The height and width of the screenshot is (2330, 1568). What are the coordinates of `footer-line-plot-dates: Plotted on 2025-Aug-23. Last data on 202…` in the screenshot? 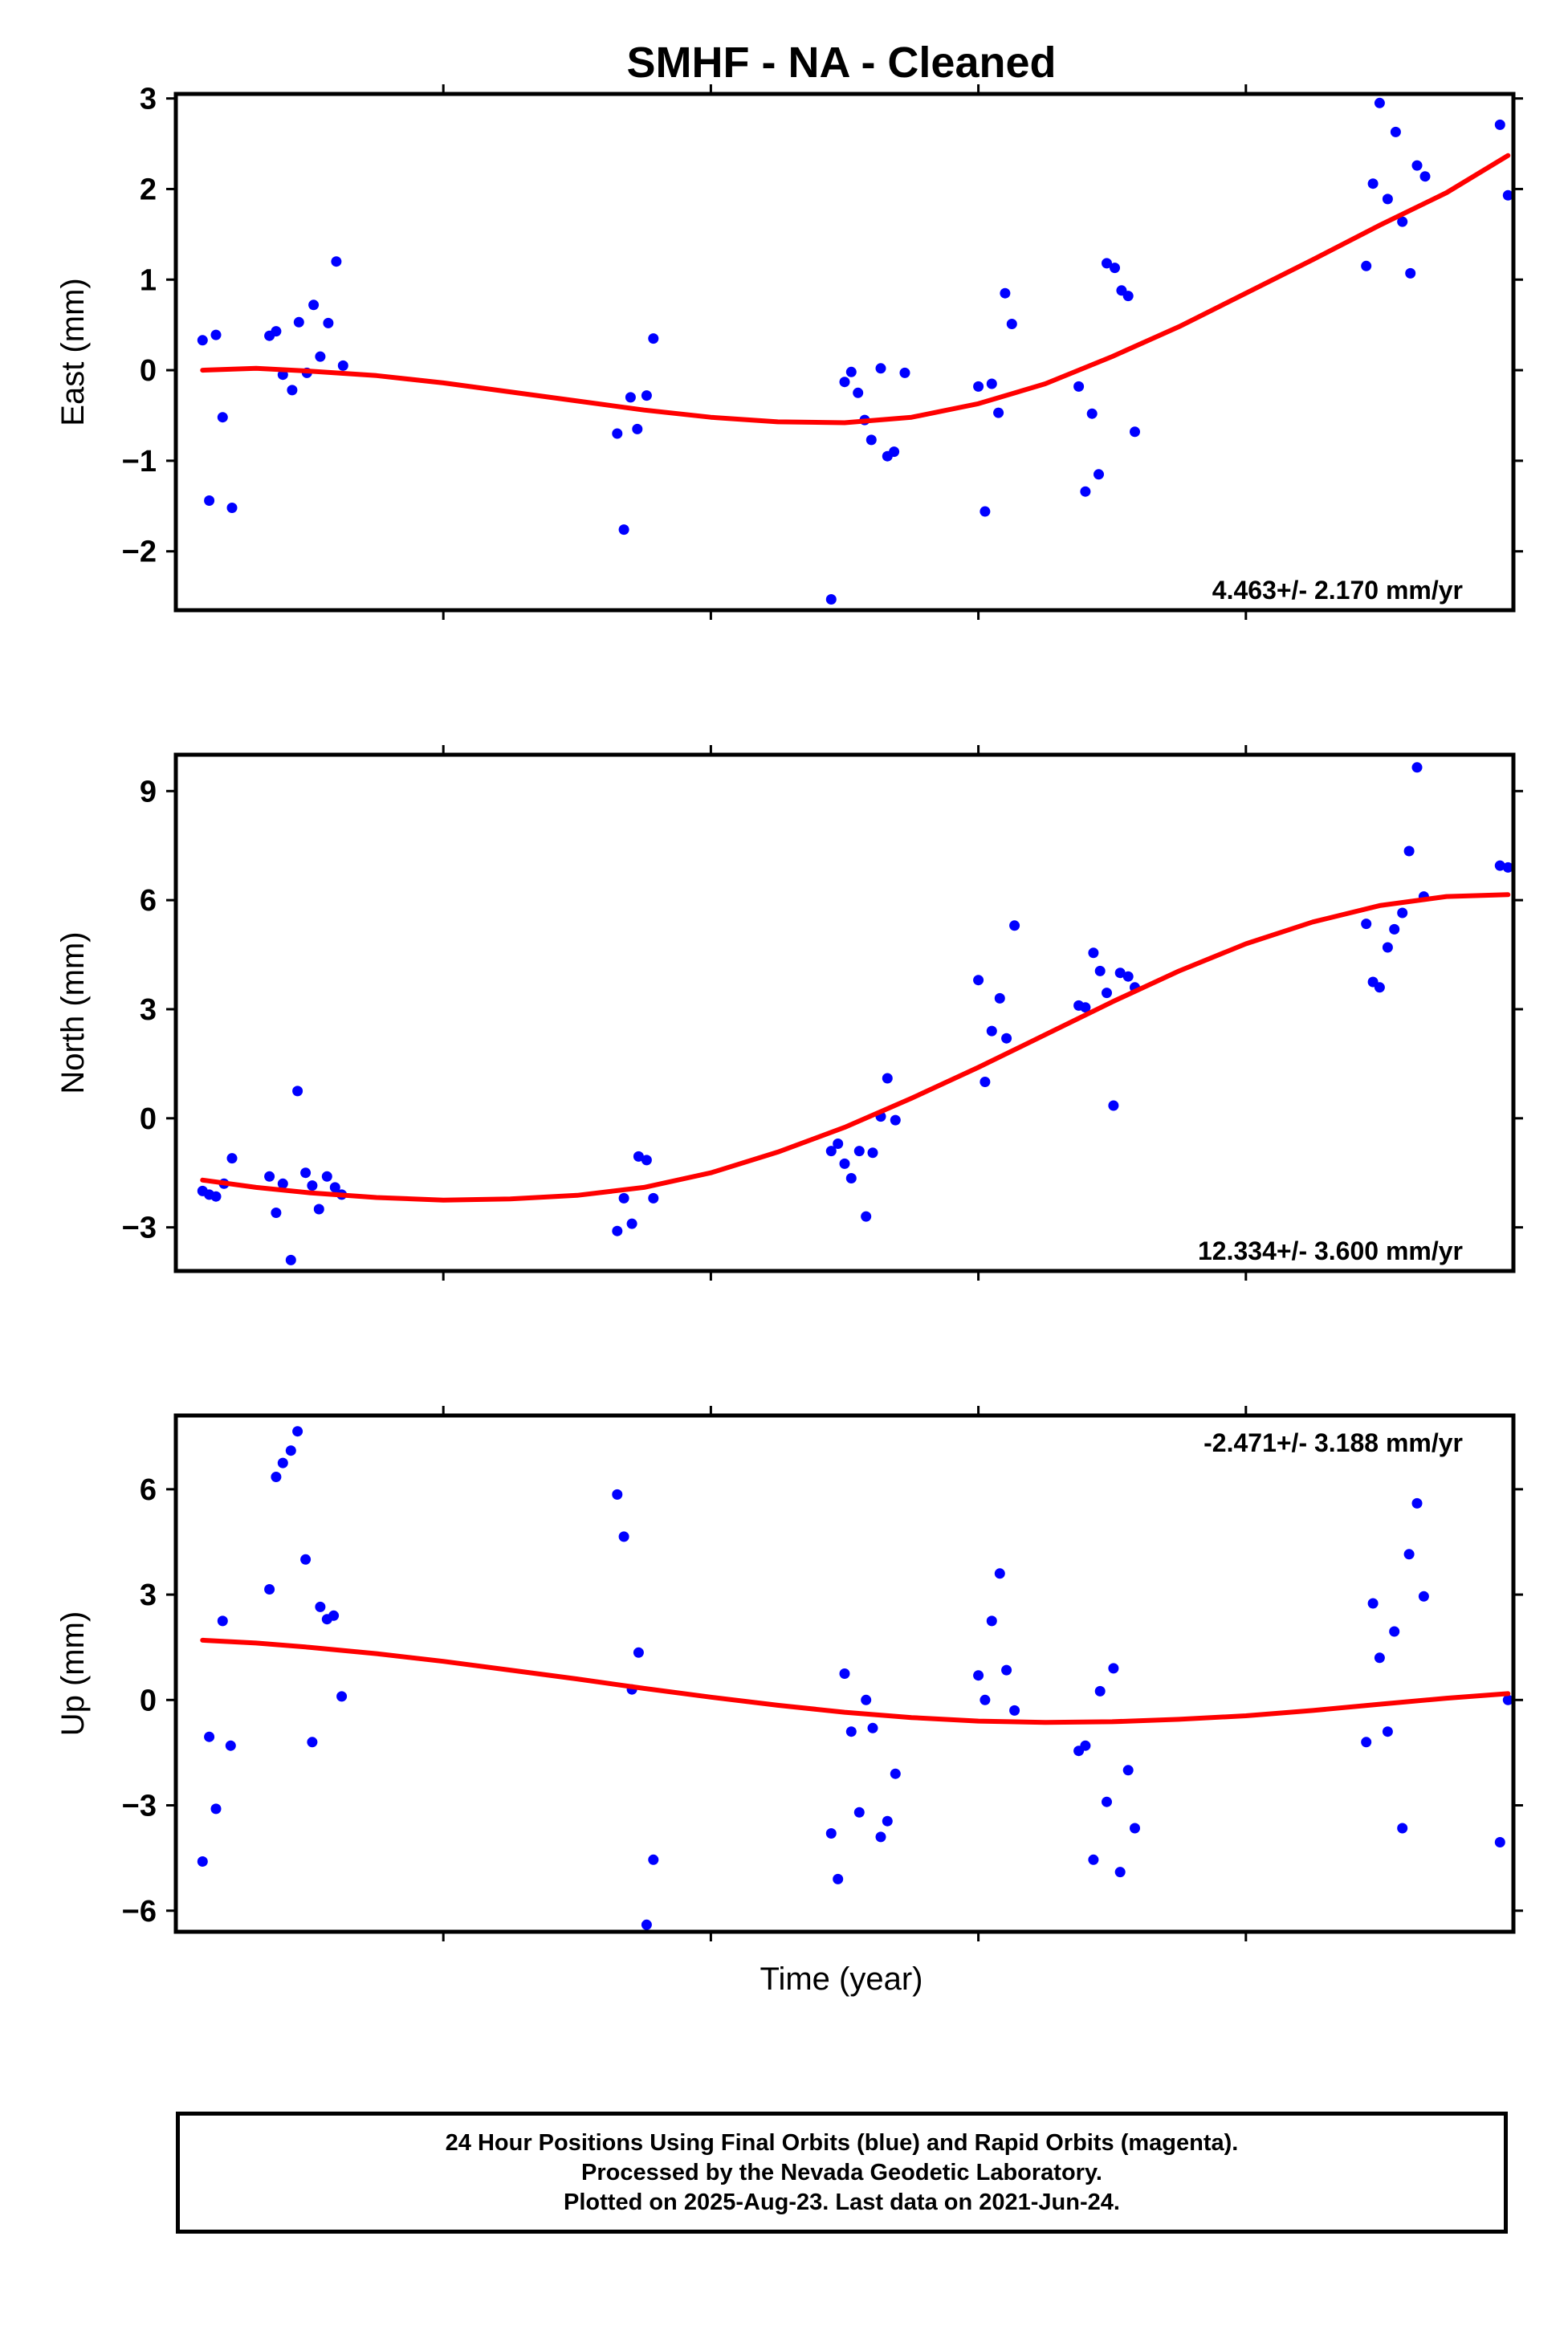 It's located at (842, 2202).